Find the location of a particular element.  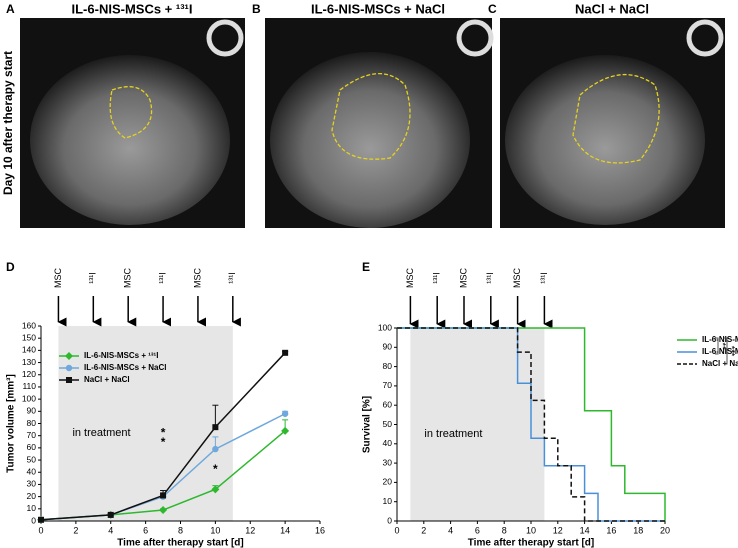

y-tick-label: 130 is located at coordinates (29, 362).